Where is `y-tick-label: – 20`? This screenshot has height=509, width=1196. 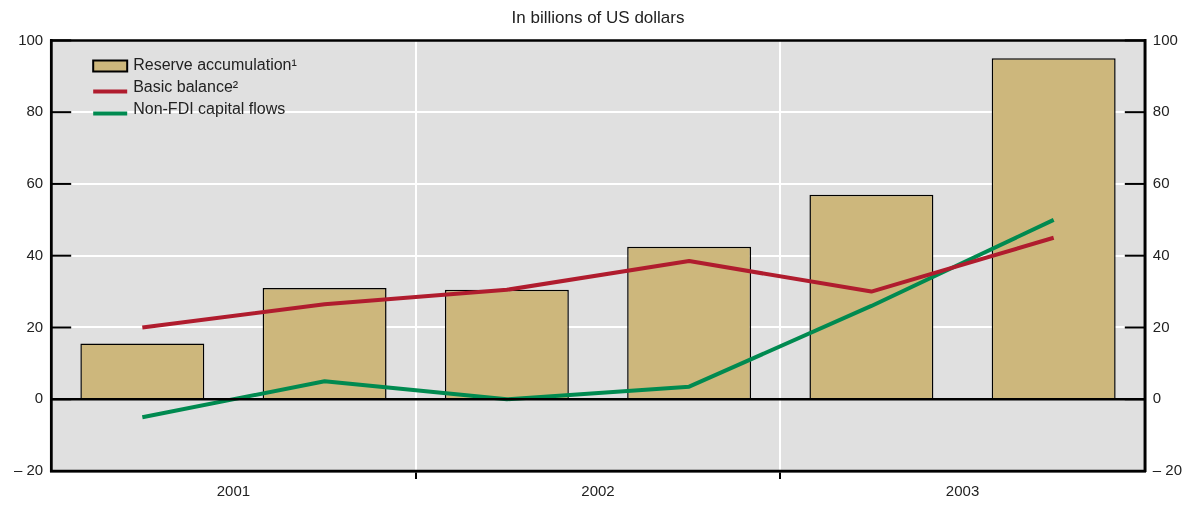
y-tick-label: – 20 is located at coordinates (28, 470).